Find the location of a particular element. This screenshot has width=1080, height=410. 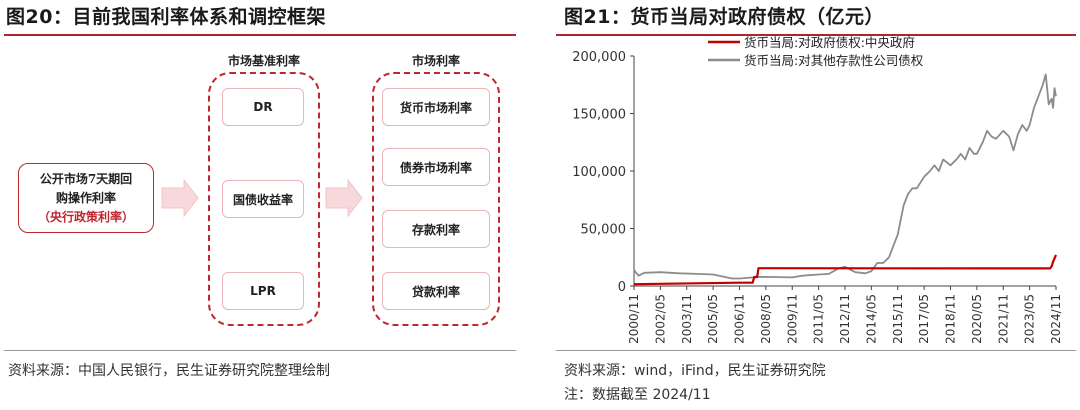

x-tick-label: 2020/05 is located at coordinates (977, 319).